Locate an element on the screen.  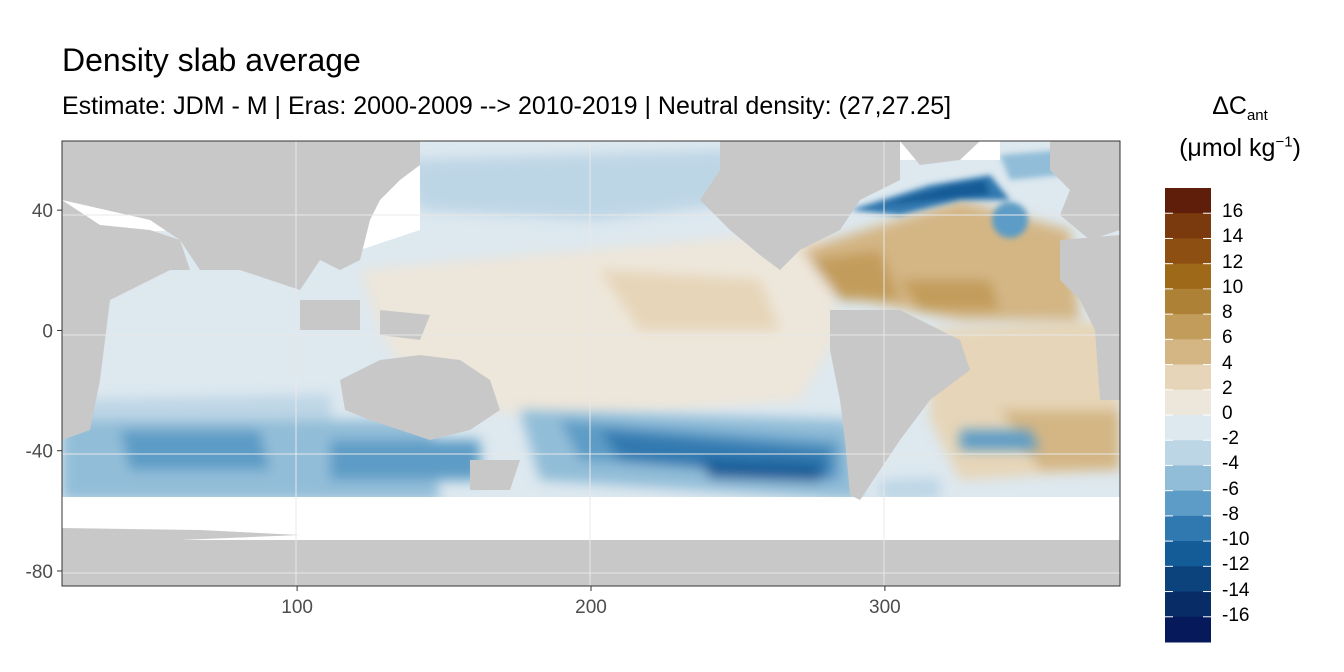
australia-land is located at coordinates (420, 397).